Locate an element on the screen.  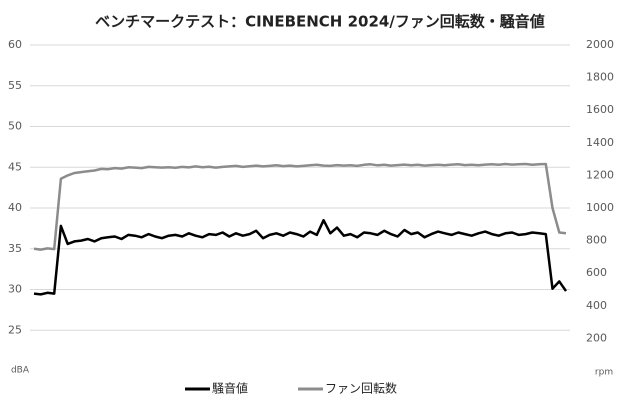
y2-tick-label: 1200 is located at coordinates (600, 174).